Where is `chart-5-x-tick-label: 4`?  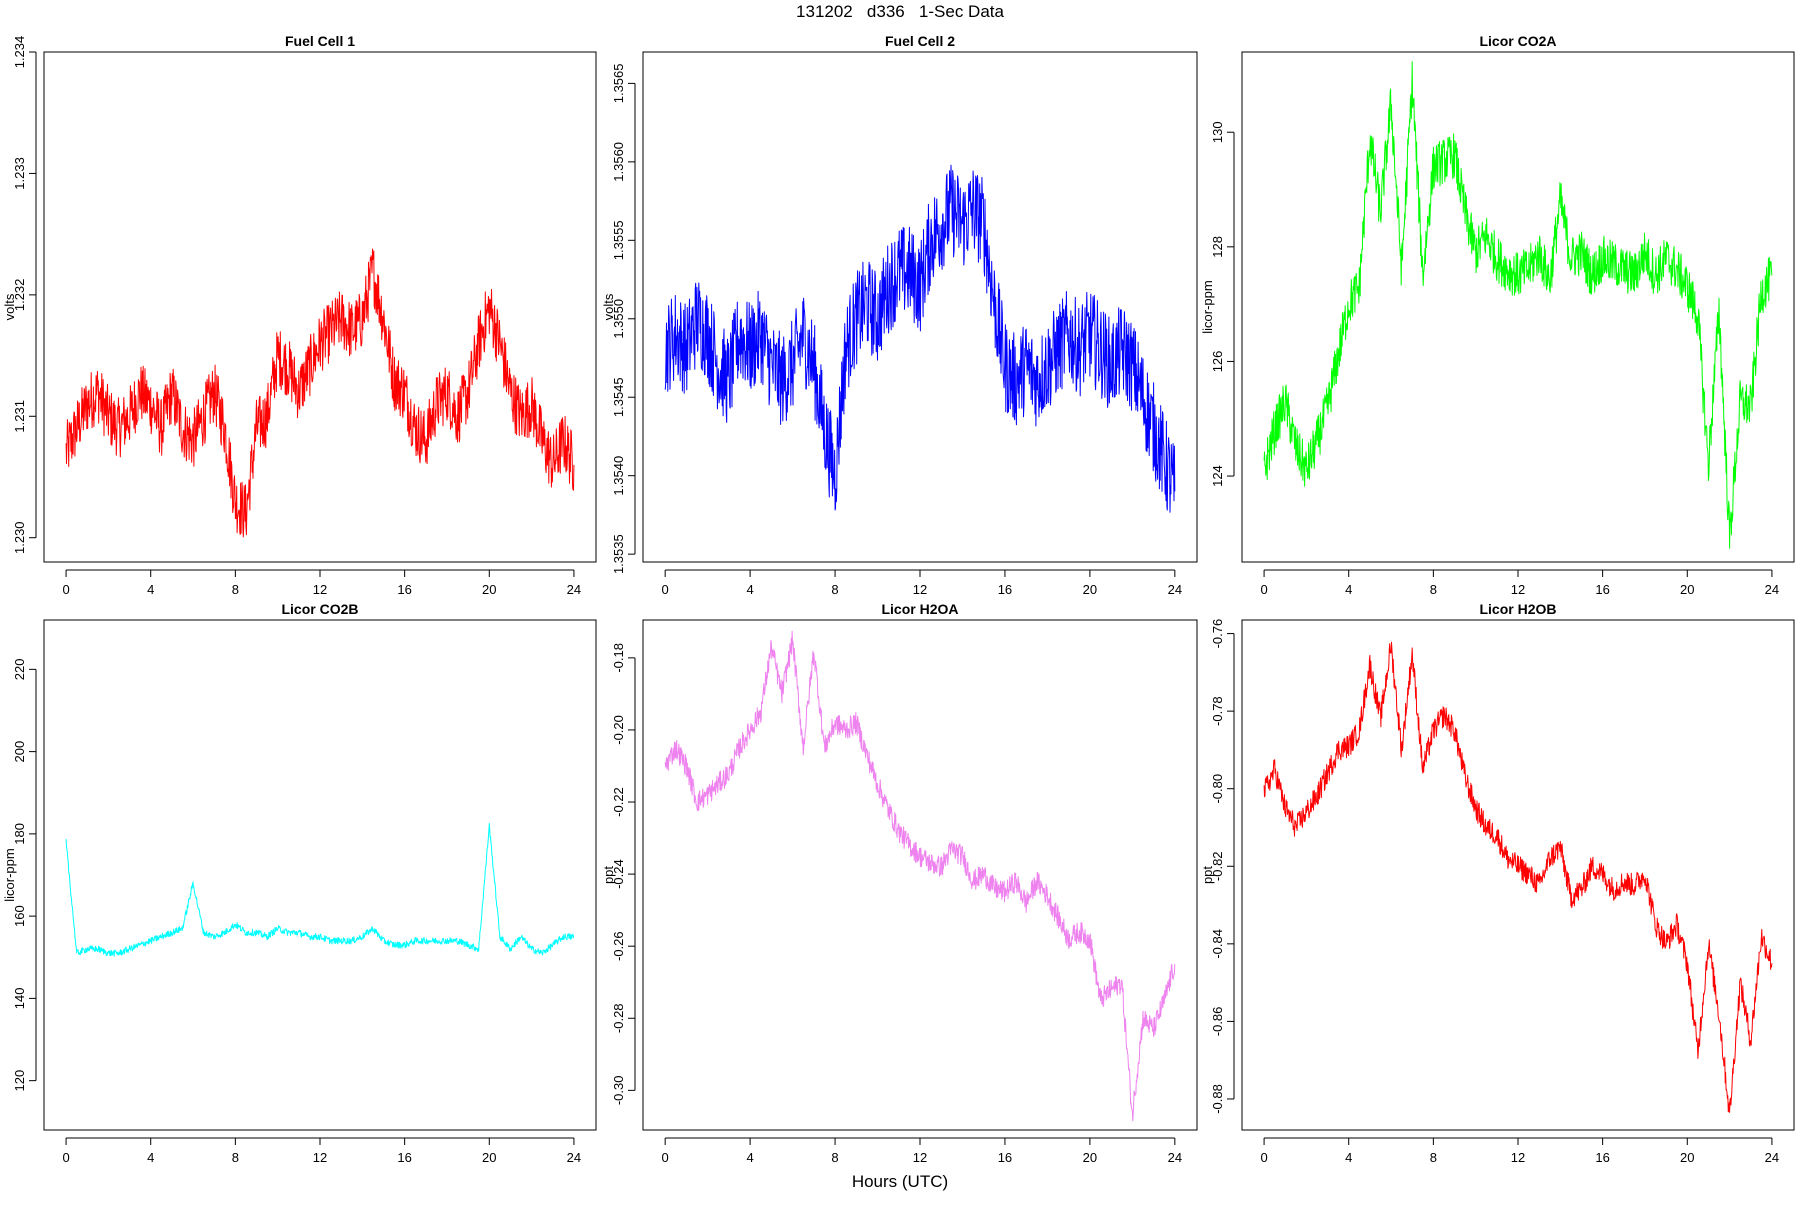
chart-5-x-tick-label: 4 is located at coordinates (749, 1157).